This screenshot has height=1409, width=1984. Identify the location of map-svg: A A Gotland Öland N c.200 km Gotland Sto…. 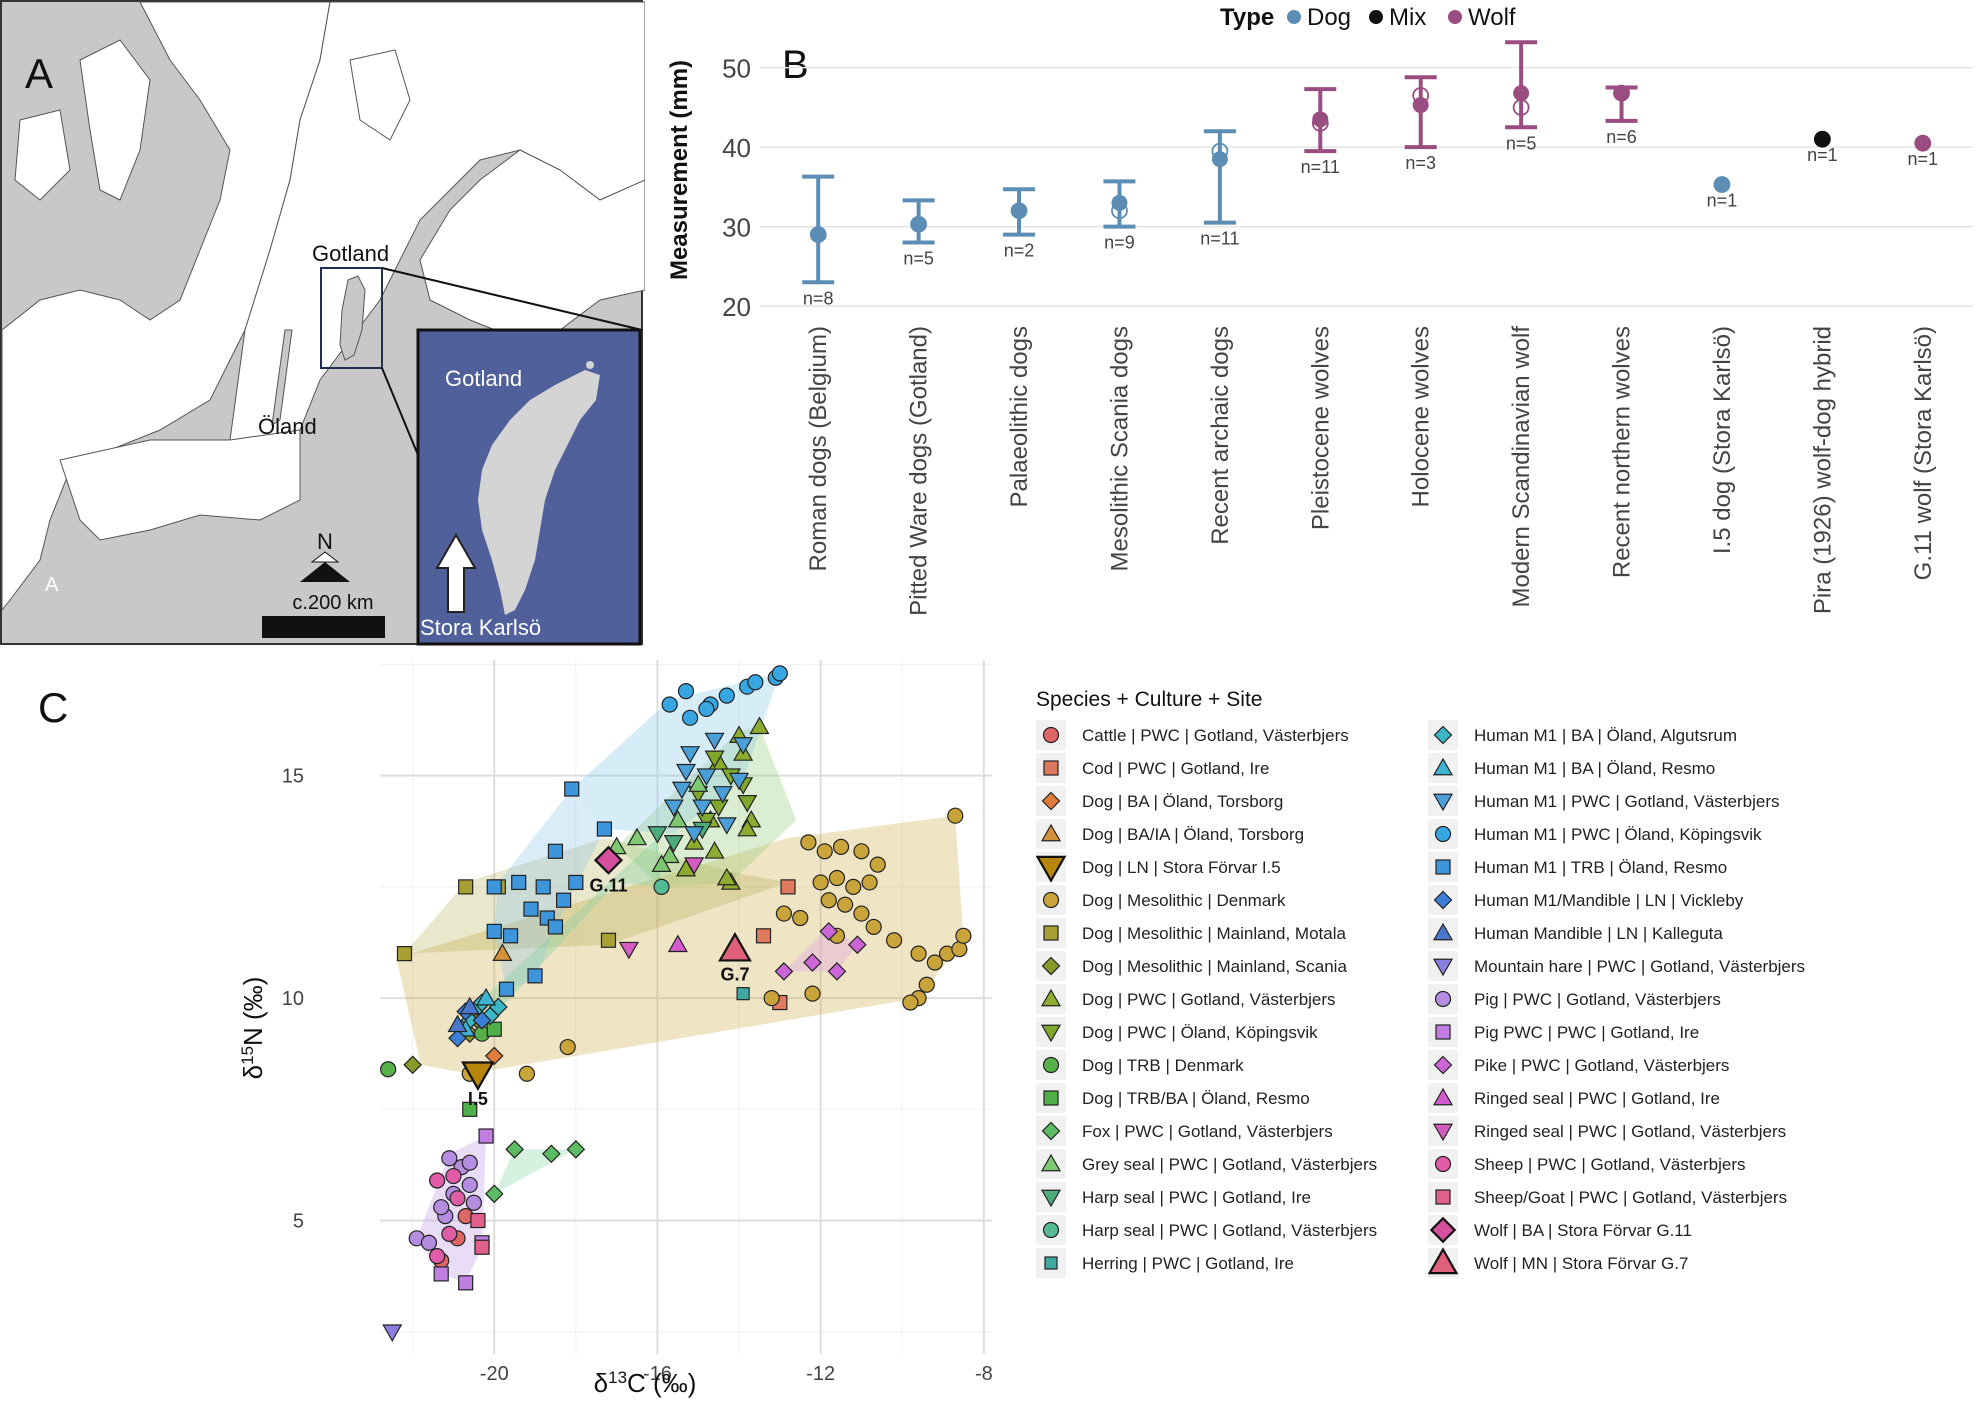
(323, 323).